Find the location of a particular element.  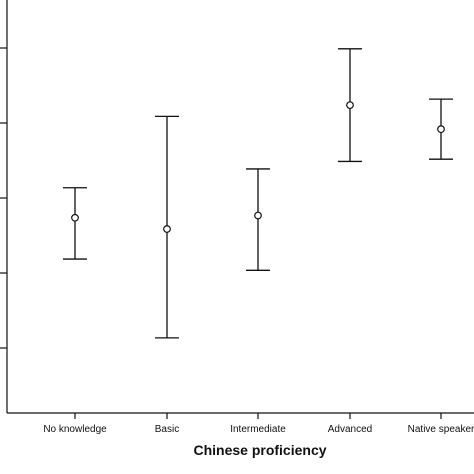

x-tick-label: No knowledge is located at coordinates (75, 429).